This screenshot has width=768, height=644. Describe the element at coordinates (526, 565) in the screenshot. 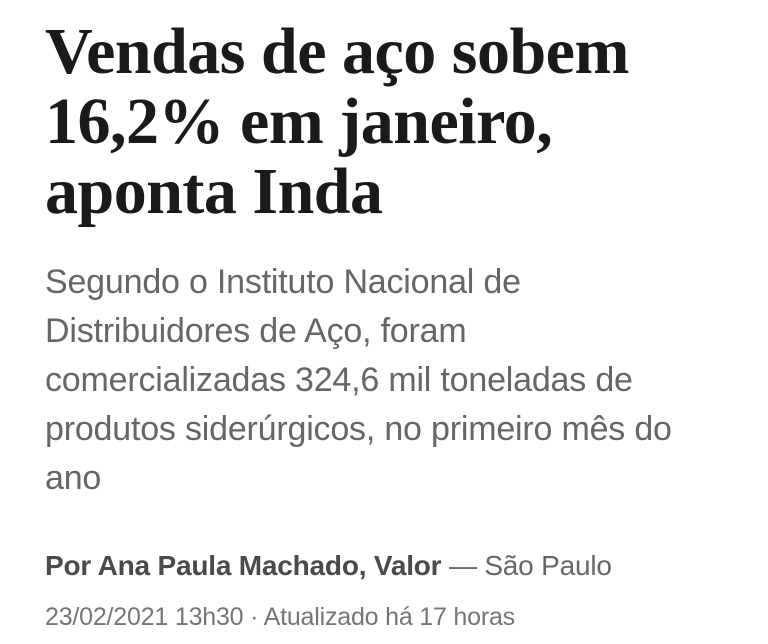

I see `byline-location: — São Paulo` at that location.